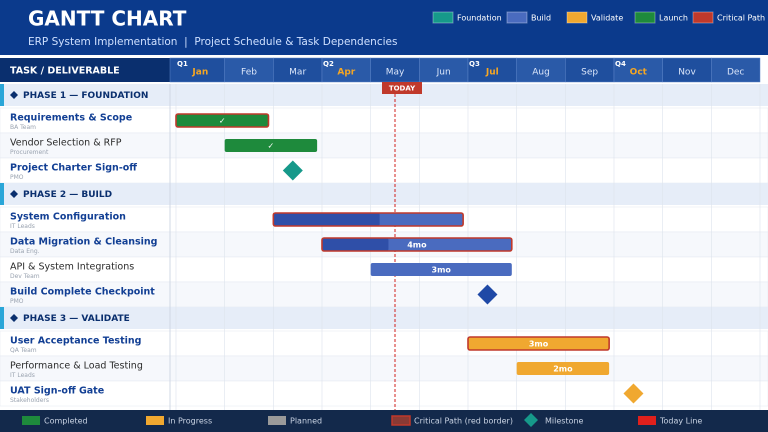  Describe the element at coordinates (328, 64) in the screenshot. I see `quarter-label: Q2` at that location.